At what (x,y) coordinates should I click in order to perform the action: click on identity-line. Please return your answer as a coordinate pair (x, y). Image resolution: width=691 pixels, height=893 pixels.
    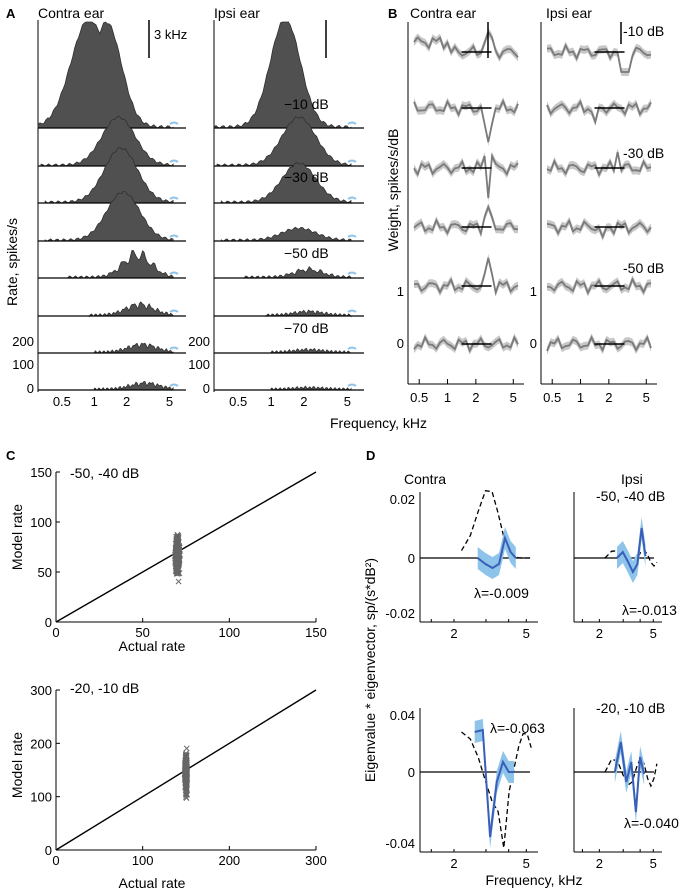
    Looking at the image, I should click on (186, 547).